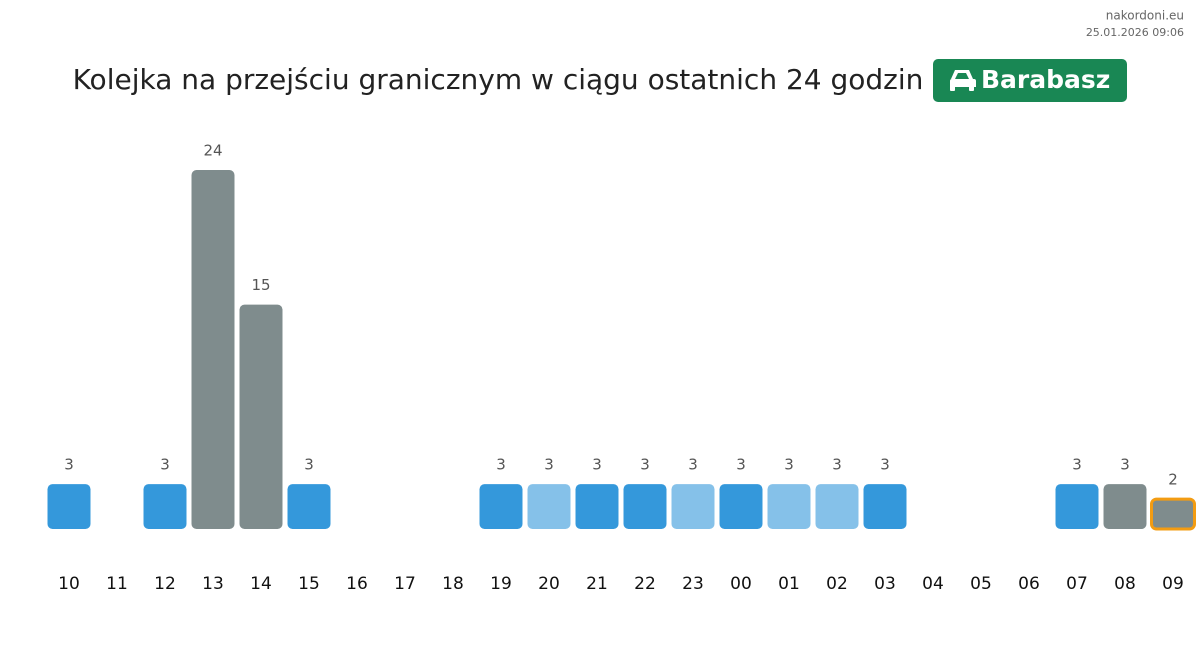  Describe the element at coordinates (1135, 32) in the screenshot. I see `timestamp: 25.01.2026 09:06` at that location.